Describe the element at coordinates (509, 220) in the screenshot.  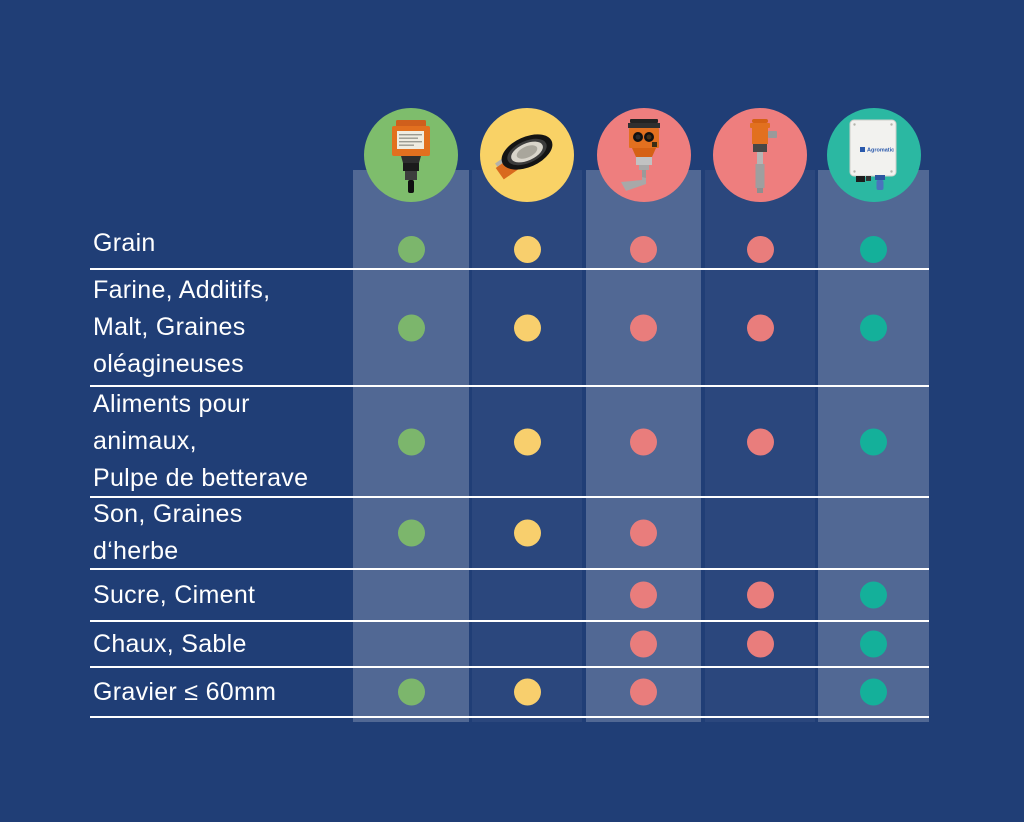
I see `table-row: Grain` at that location.